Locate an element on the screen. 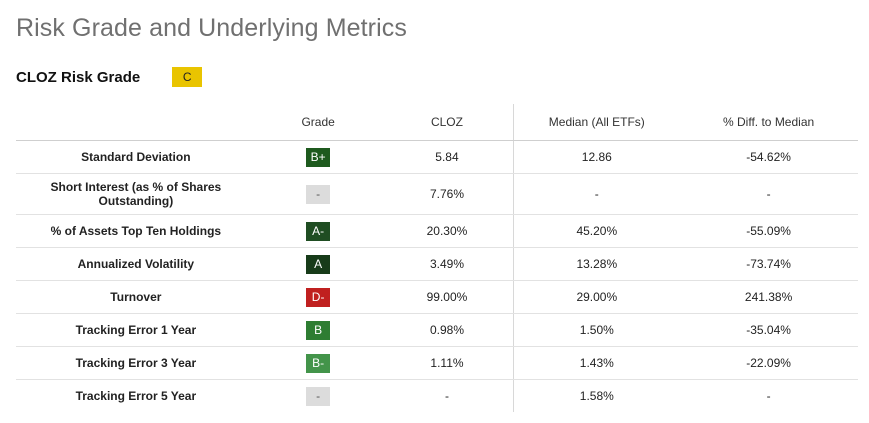  grade-cell: B+ is located at coordinates (318, 157).